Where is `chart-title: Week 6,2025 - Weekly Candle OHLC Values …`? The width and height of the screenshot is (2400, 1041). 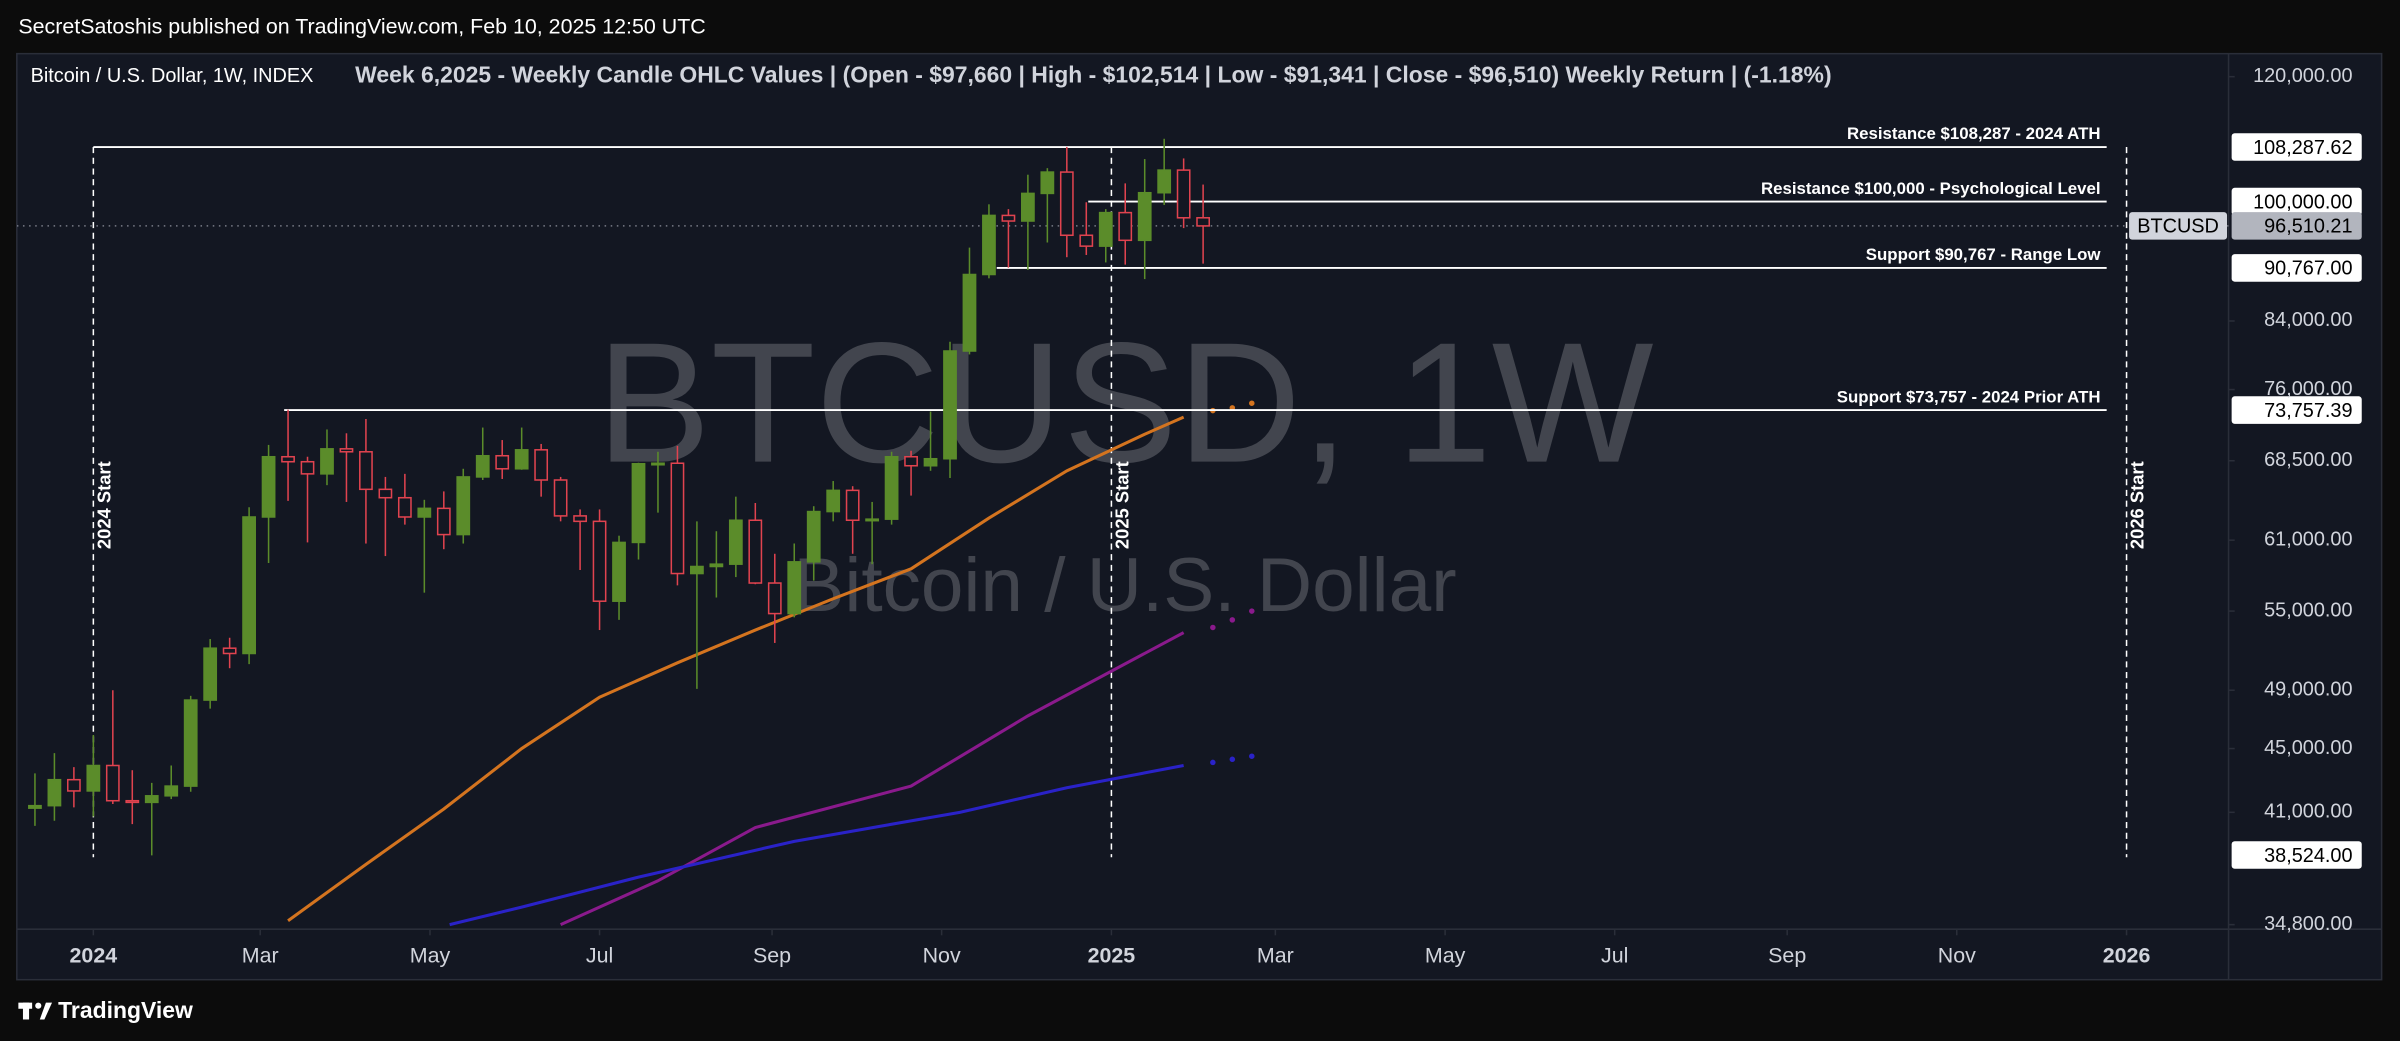 chart-title: Week 6,2025 - Weekly Candle OHLC Values … is located at coordinates (1093, 75).